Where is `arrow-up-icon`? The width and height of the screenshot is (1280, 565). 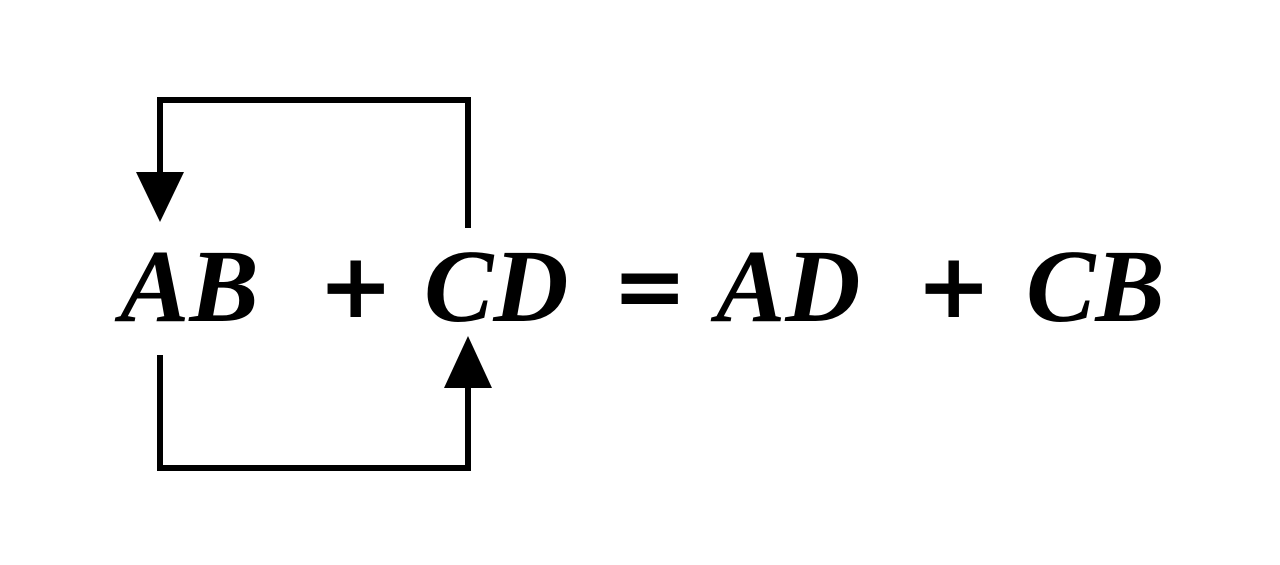 arrow-up-icon is located at coordinates (468, 362).